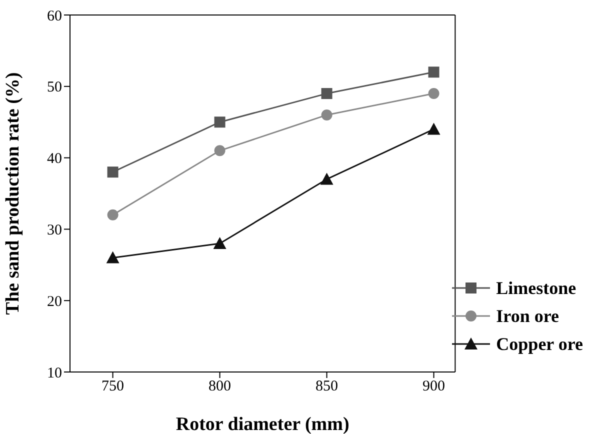  What do you see at coordinates (536, 288) in the screenshot?
I see `legend-label: Limestone` at bounding box center [536, 288].